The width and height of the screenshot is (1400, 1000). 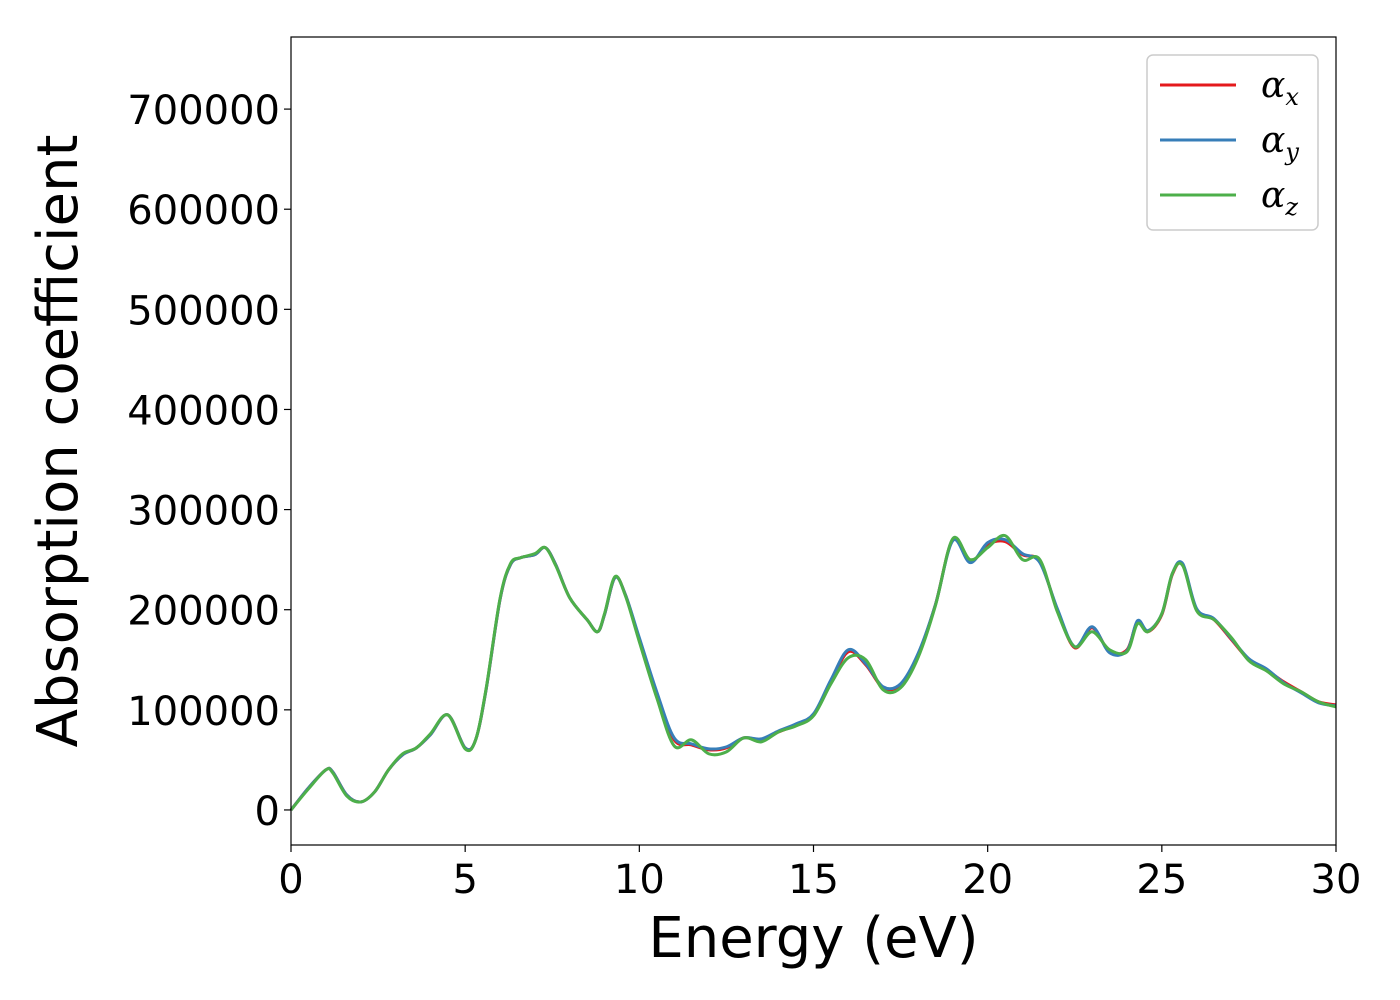 What do you see at coordinates (813, 938) in the screenshot?
I see `x-axis-label: Energy (eV)` at bounding box center [813, 938].